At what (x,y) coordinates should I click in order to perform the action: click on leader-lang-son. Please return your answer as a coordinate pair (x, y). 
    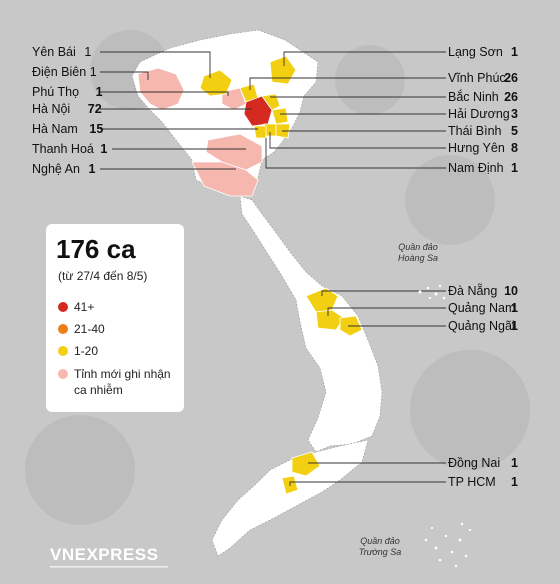
    Looking at the image, I should click on (364, 58).